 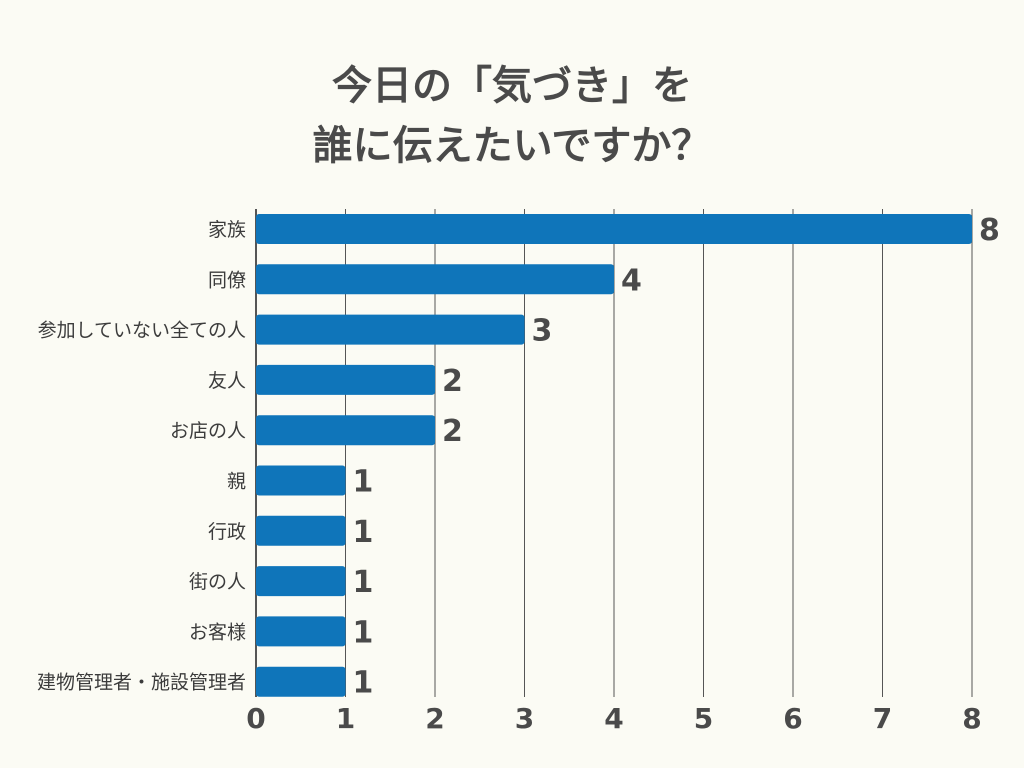 I want to click on x-tick-label: 5, so click(x=703, y=718).